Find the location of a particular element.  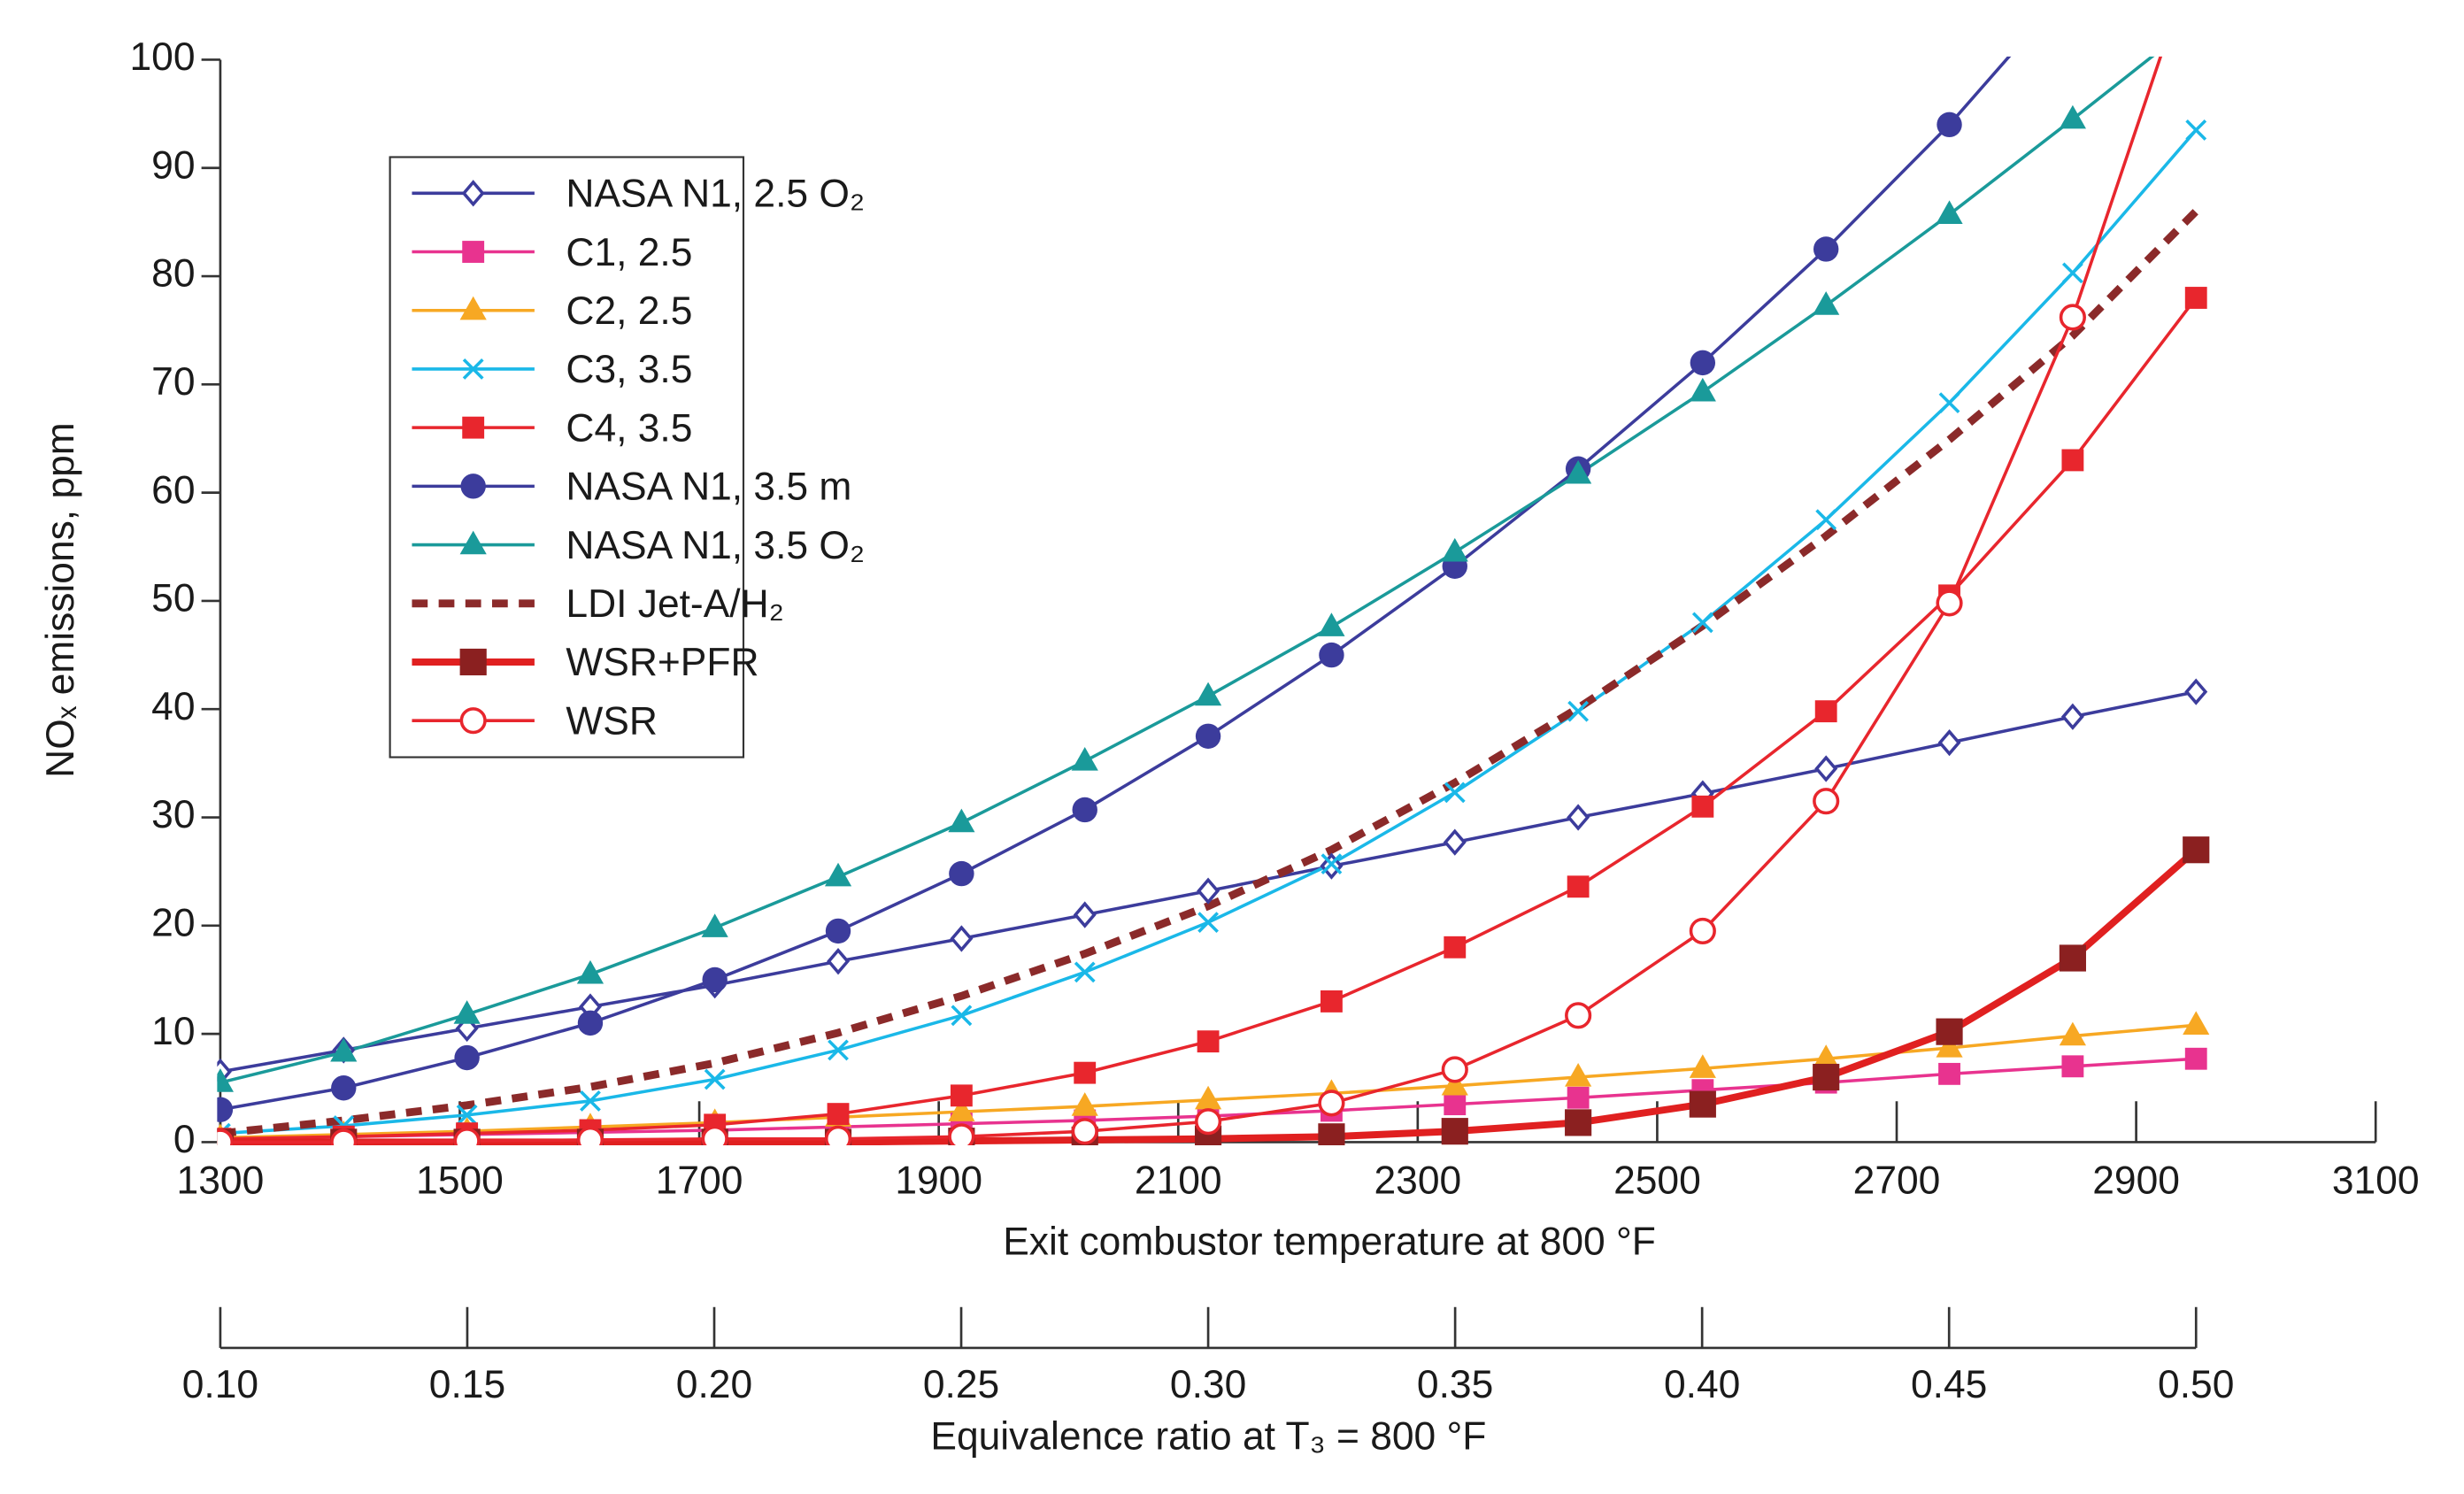

legend-label: LDI Jet-A/H₂ is located at coordinates (674, 604).